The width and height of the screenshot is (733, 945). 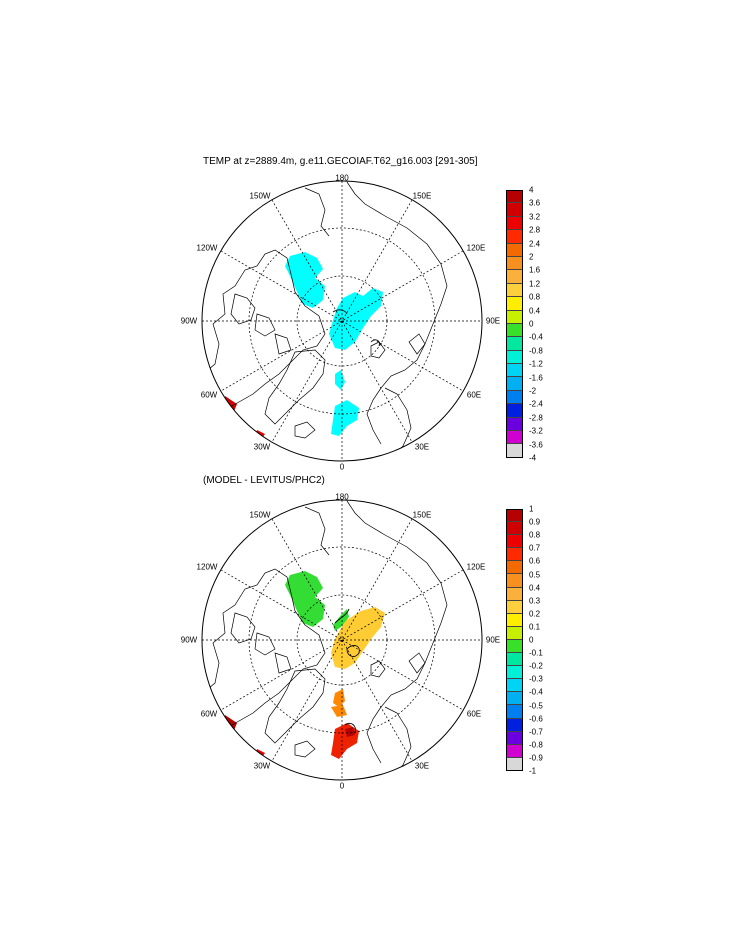 I want to click on colorbar-tick-label: -2.8, so click(x=536, y=418).